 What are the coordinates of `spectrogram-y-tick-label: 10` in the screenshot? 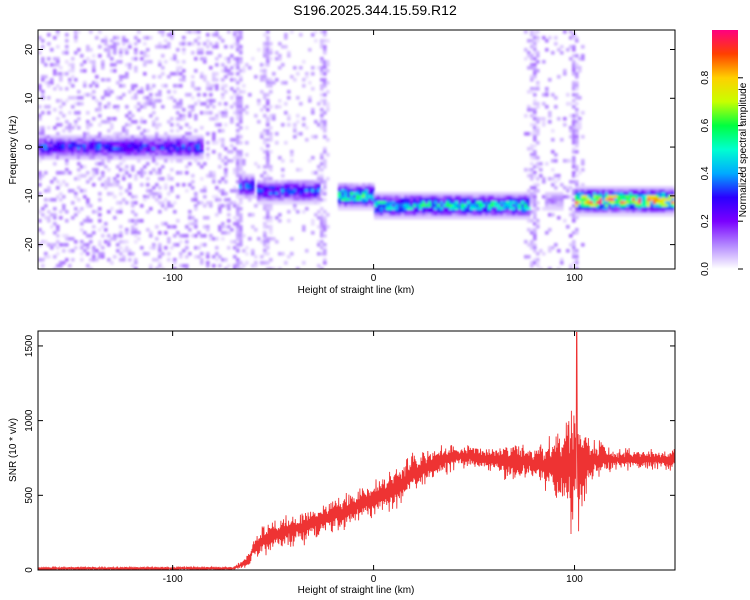 It's located at (29, 98).